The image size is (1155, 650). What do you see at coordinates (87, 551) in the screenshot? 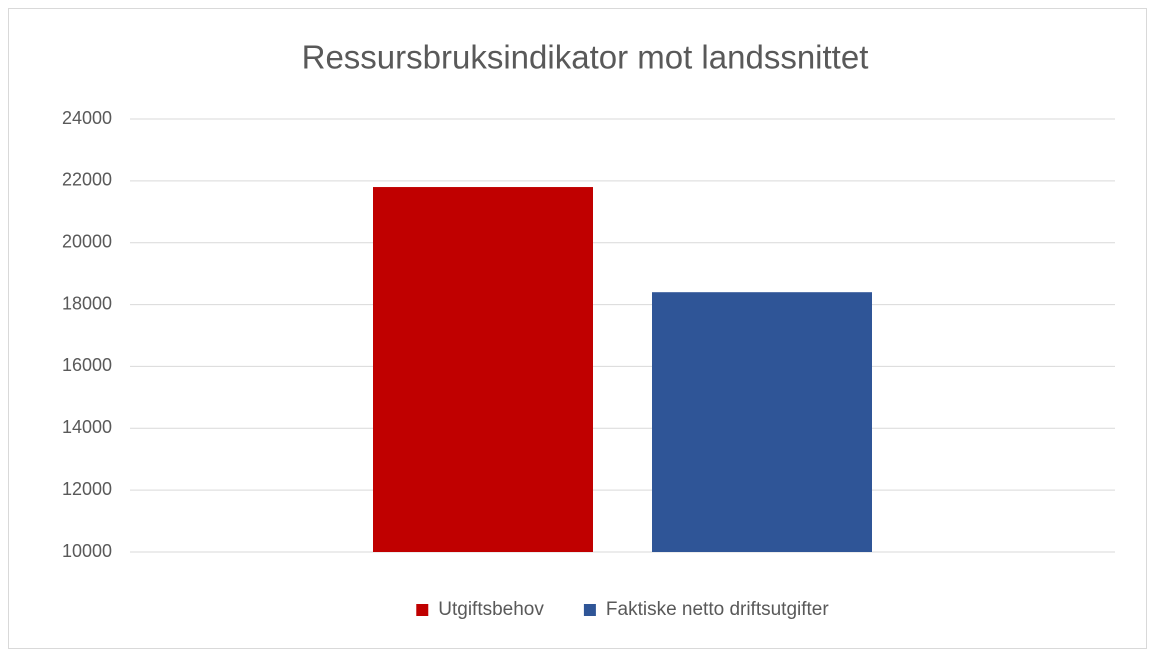
I see `y-tick-label: 10000` at bounding box center [87, 551].